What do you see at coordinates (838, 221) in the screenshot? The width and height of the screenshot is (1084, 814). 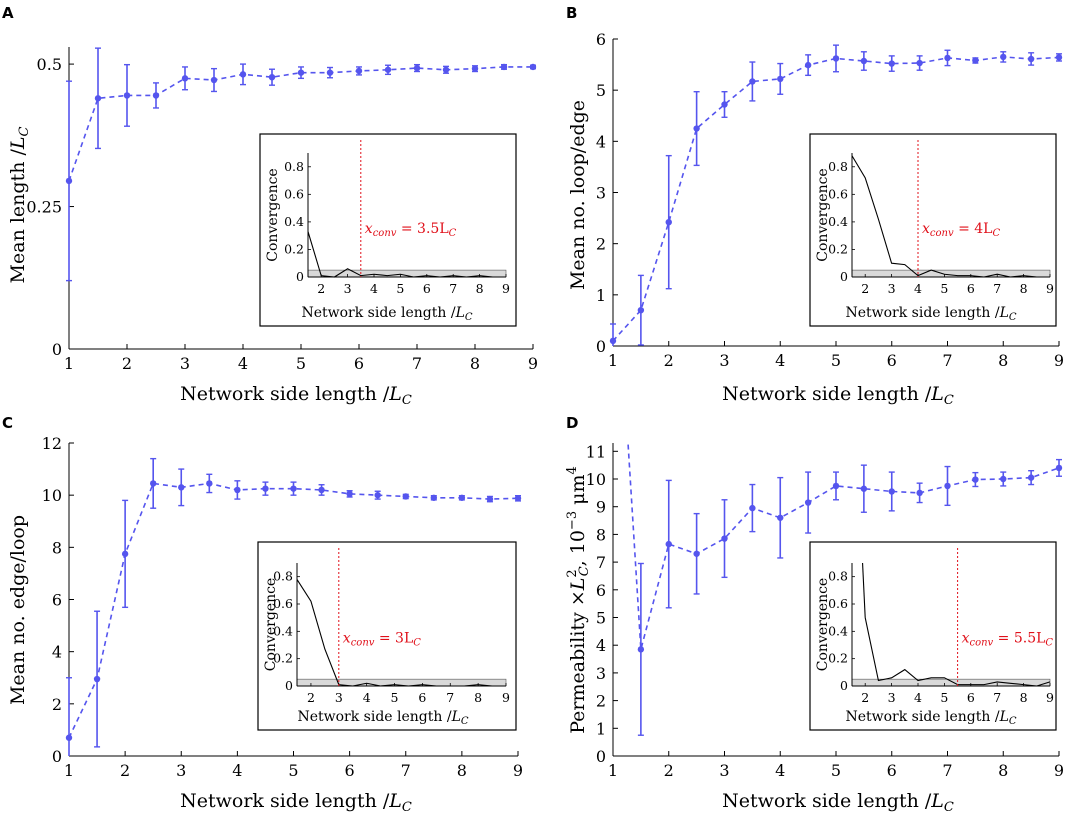 I see `inset-y-tick-label-b: 0.4` at bounding box center [838, 221].